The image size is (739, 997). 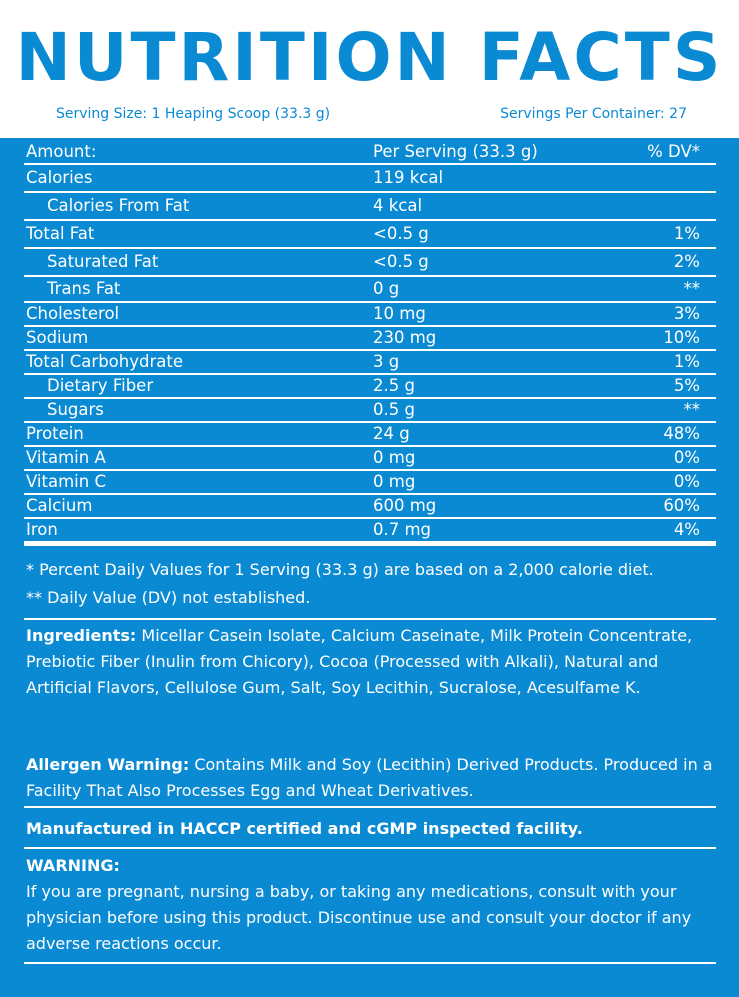 I want to click on title: NUTRITION FACTS, so click(x=369, y=57).